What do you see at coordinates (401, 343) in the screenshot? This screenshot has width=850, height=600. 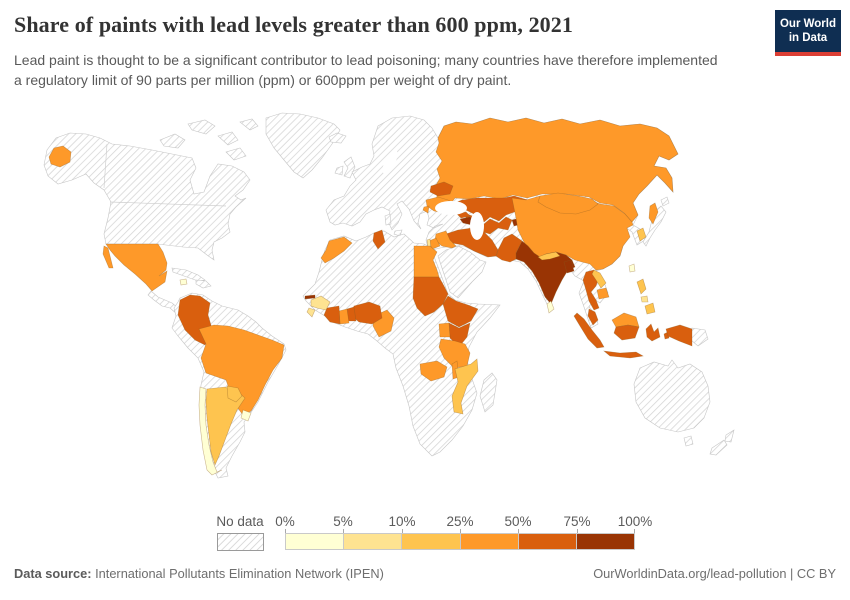 I see `region-africa` at bounding box center [401, 343].